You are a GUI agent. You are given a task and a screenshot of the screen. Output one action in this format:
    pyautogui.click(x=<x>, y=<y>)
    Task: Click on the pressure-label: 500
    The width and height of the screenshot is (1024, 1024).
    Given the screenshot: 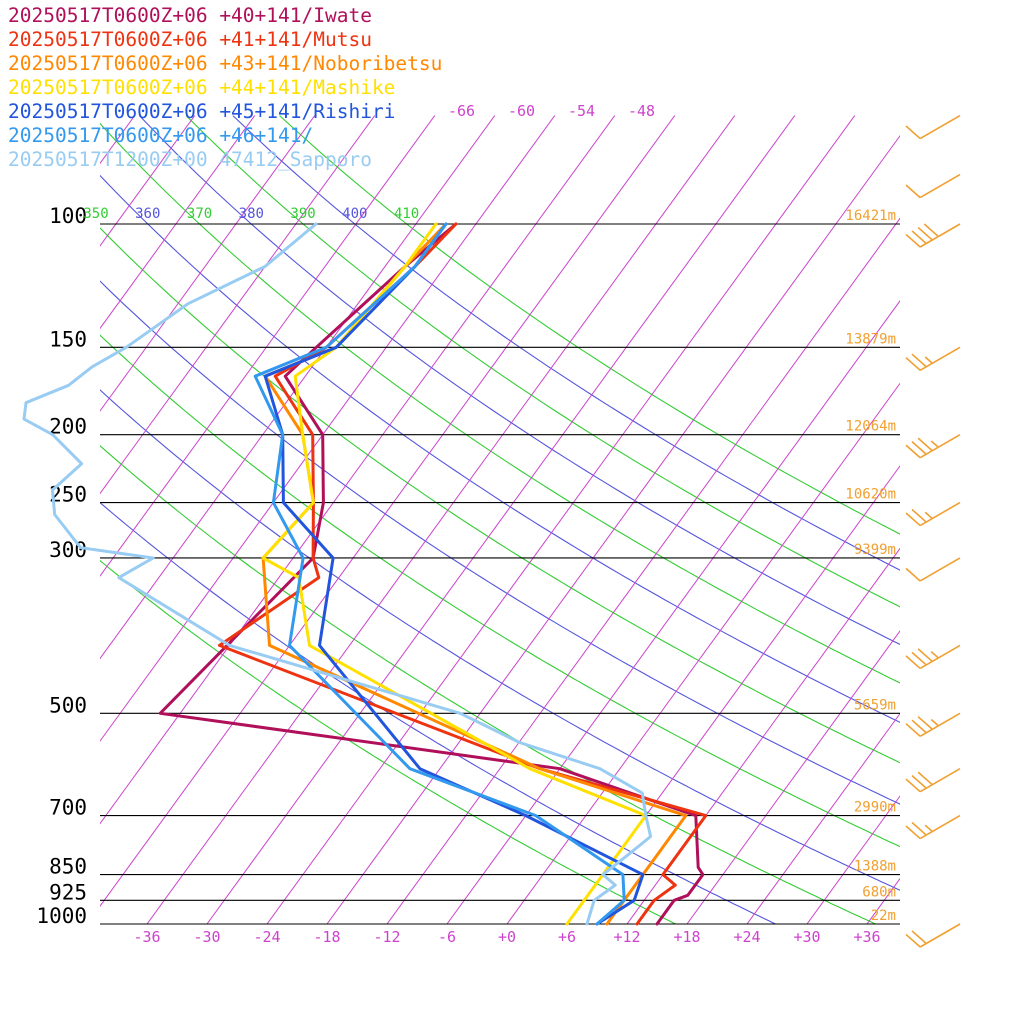 What is the action you would take?
    pyautogui.click(x=68, y=705)
    